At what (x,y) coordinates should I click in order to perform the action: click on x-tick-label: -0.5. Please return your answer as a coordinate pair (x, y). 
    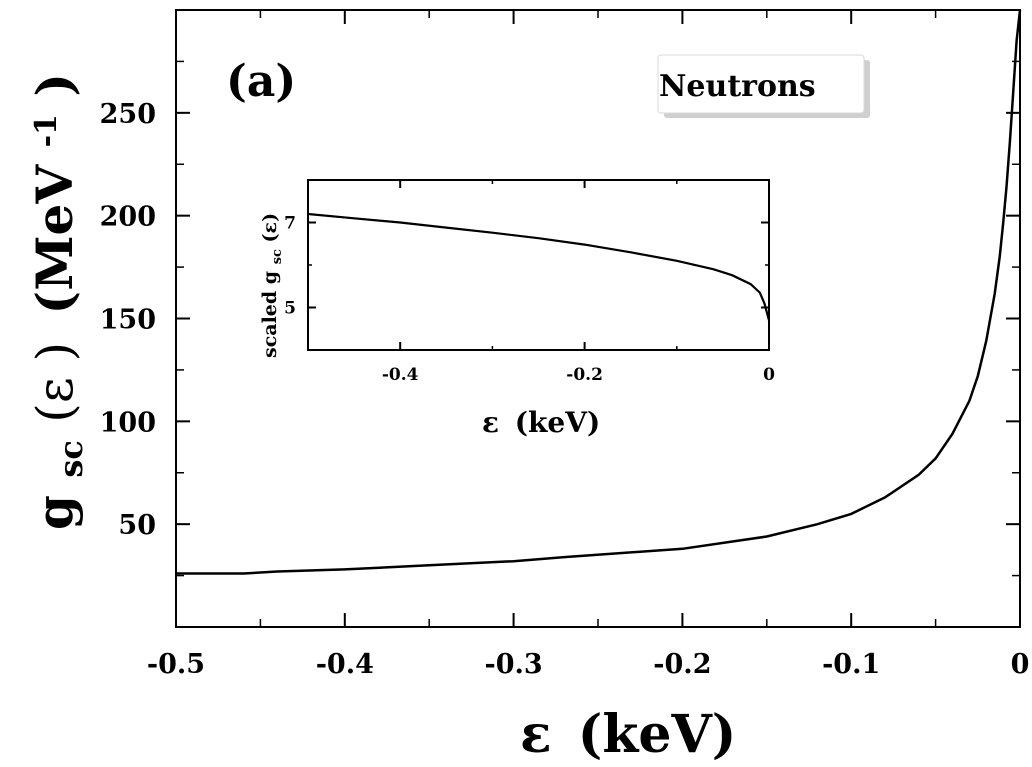
    Looking at the image, I should click on (176, 664).